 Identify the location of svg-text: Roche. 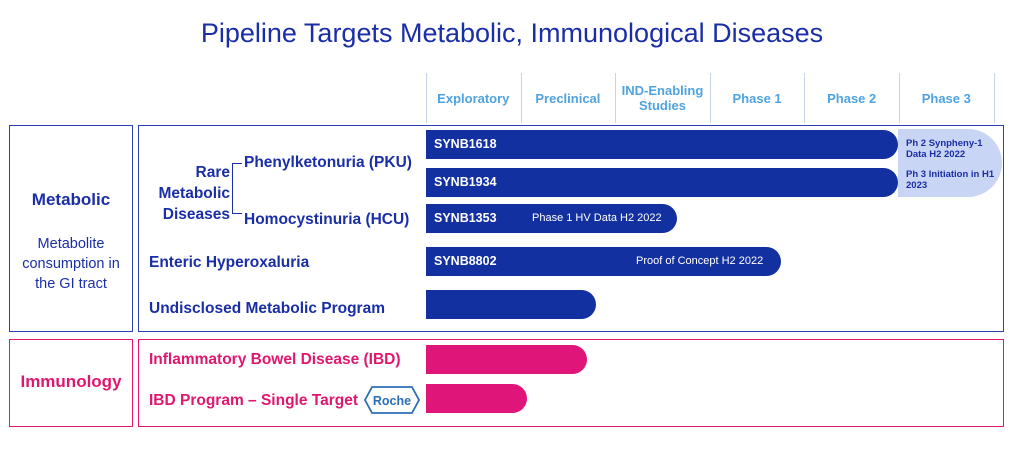
(392, 401).